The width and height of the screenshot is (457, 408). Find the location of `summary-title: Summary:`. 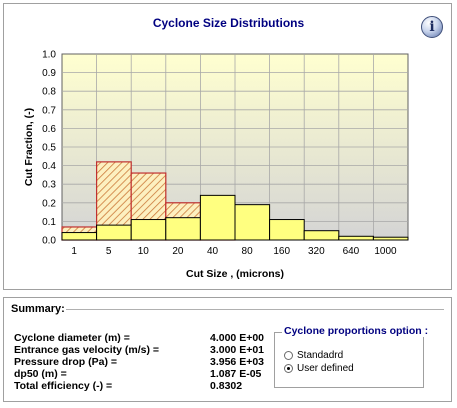

summary-title: Summary: is located at coordinates (38, 309).